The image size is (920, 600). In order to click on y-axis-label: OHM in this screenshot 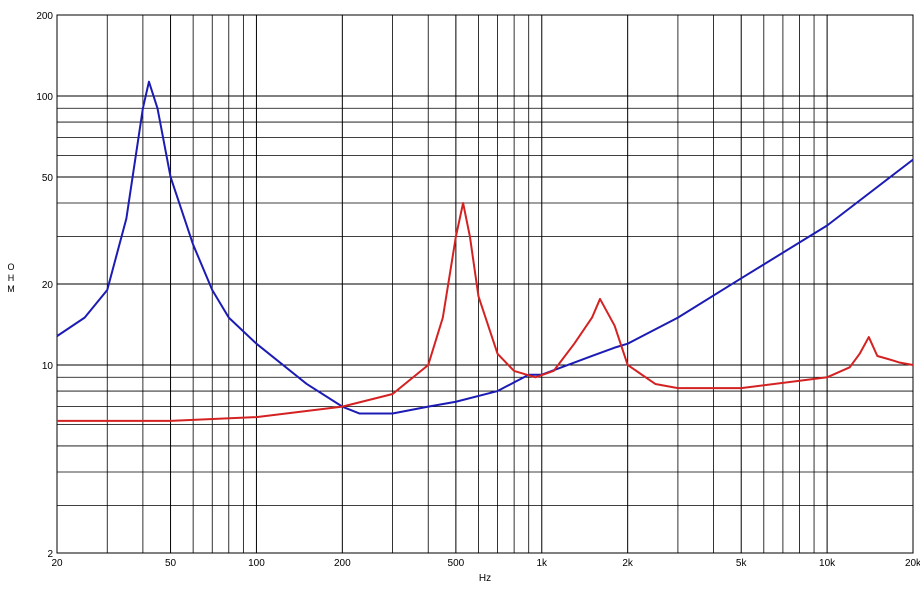, I will do `click(11, 278)`.